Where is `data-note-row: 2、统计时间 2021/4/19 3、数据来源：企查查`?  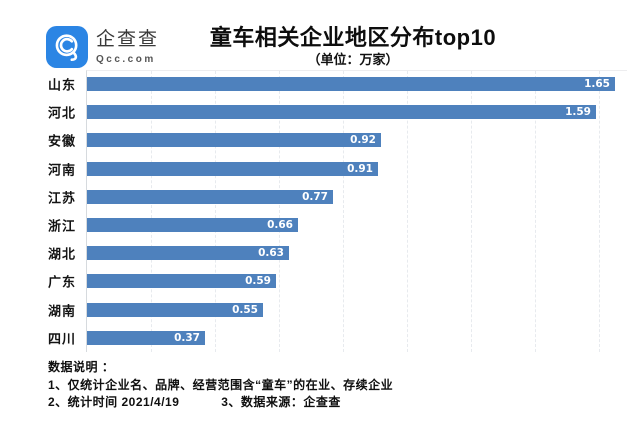
data-note-row: 2、统计时间 2021/4/19 3、数据来源：企查查 is located at coordinates (220, 403).